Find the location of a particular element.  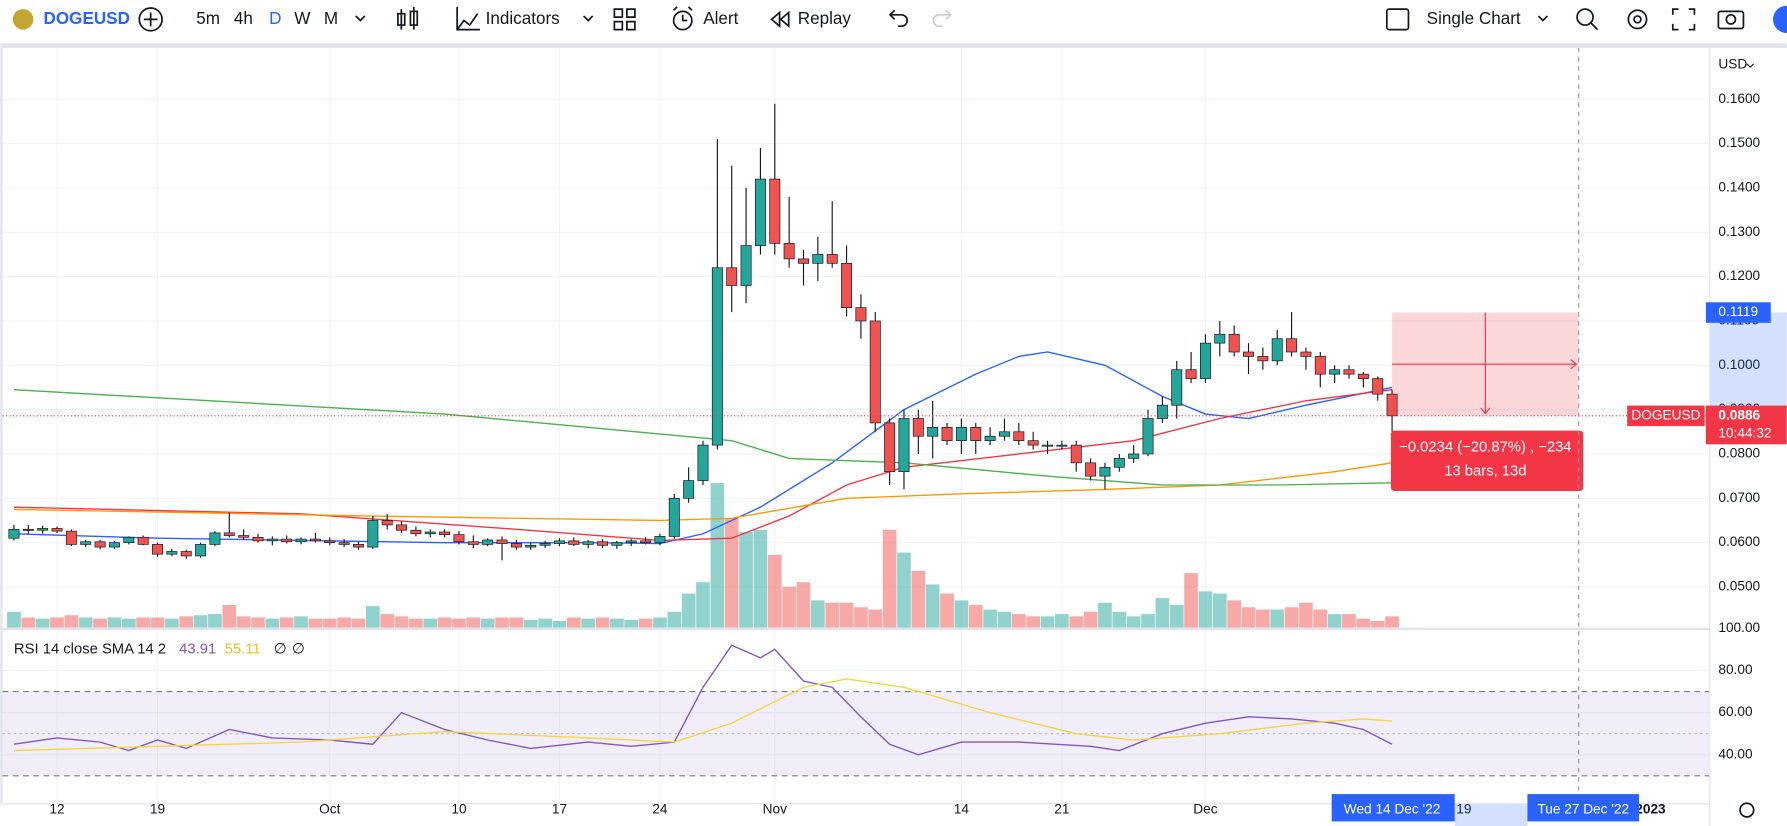

interval-menu is located at coordinates (360, 18).